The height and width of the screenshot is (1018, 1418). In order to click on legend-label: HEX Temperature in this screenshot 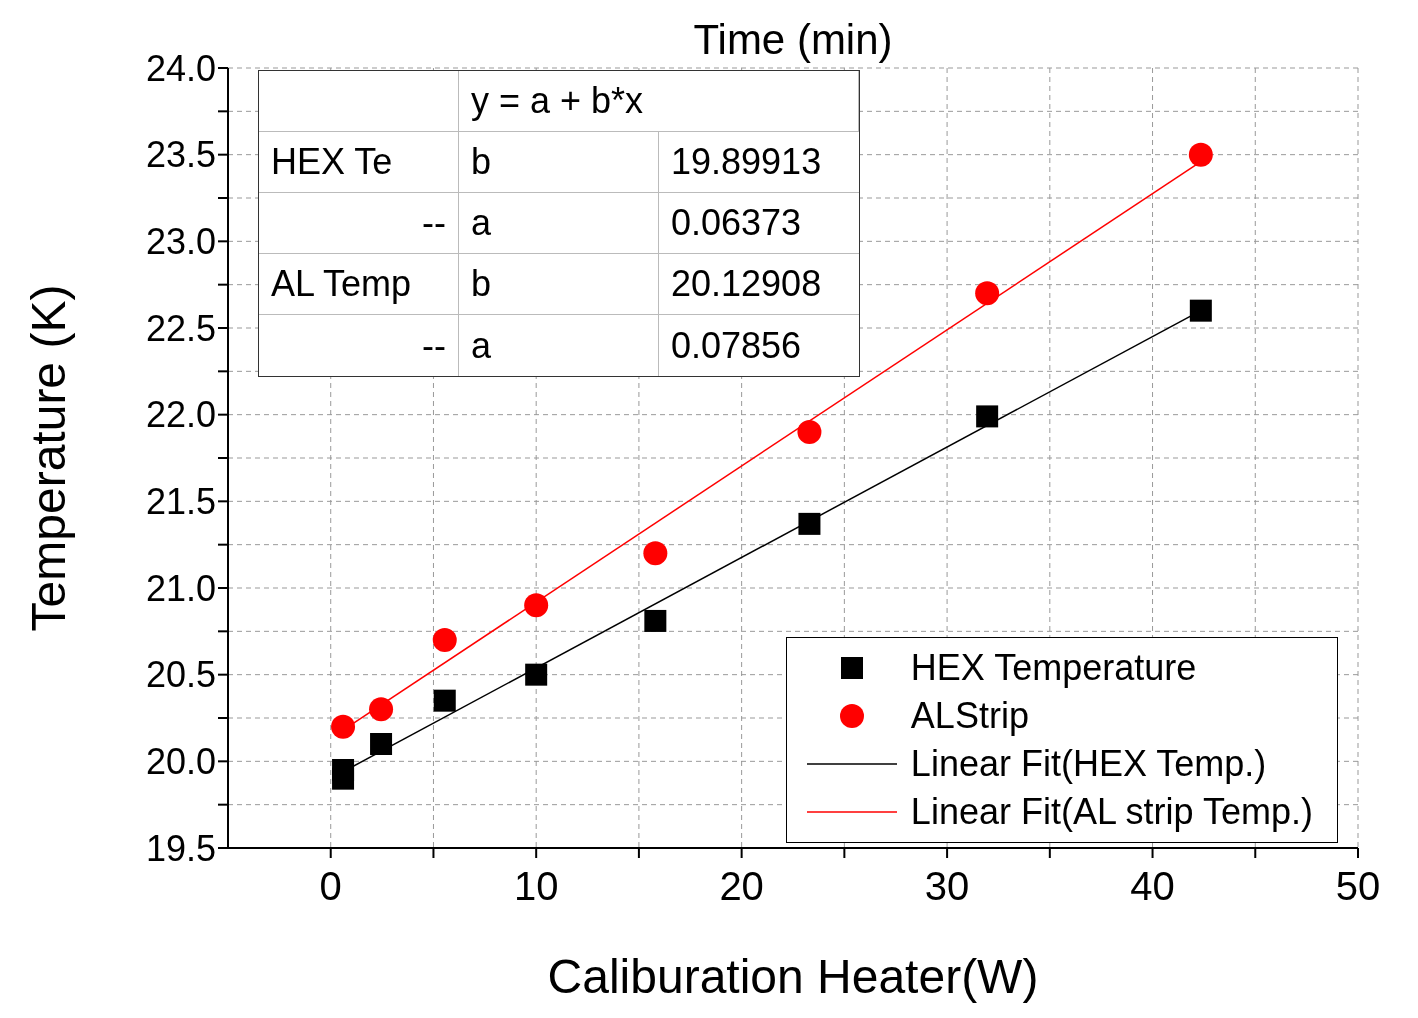, I will do `click(1053, 668)`.